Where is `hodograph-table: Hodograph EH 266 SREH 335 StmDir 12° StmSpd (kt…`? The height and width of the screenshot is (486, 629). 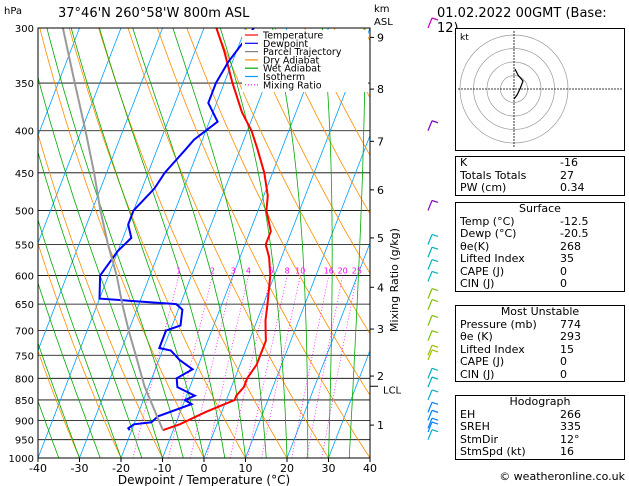 hodograph-table: Hodograph EH 266 SREH 335 StmDir 12° StmSpd (kt… is located at coordinates (540, 427).